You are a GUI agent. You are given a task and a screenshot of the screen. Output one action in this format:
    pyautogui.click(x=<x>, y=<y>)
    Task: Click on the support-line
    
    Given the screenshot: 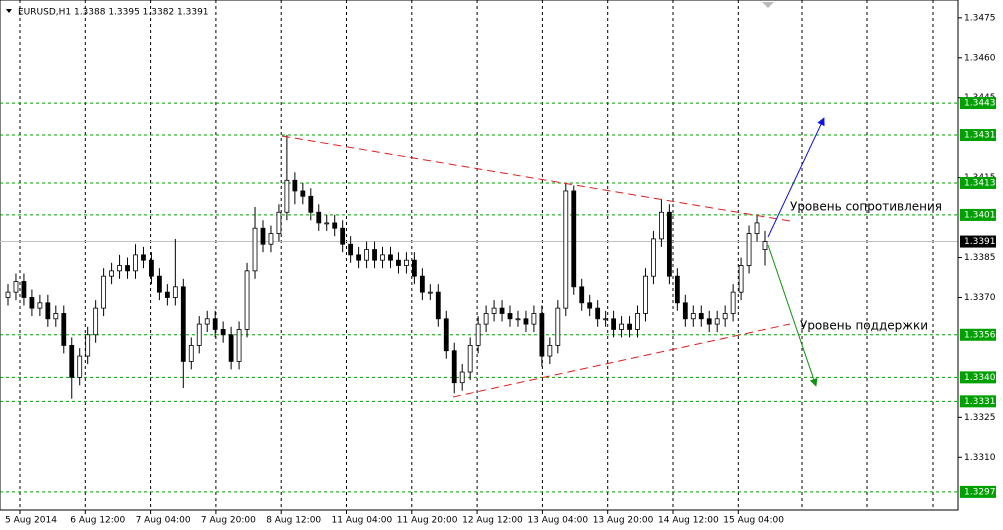 What is the action you would take?
    pyautogui.click(x=621, y=360)
    